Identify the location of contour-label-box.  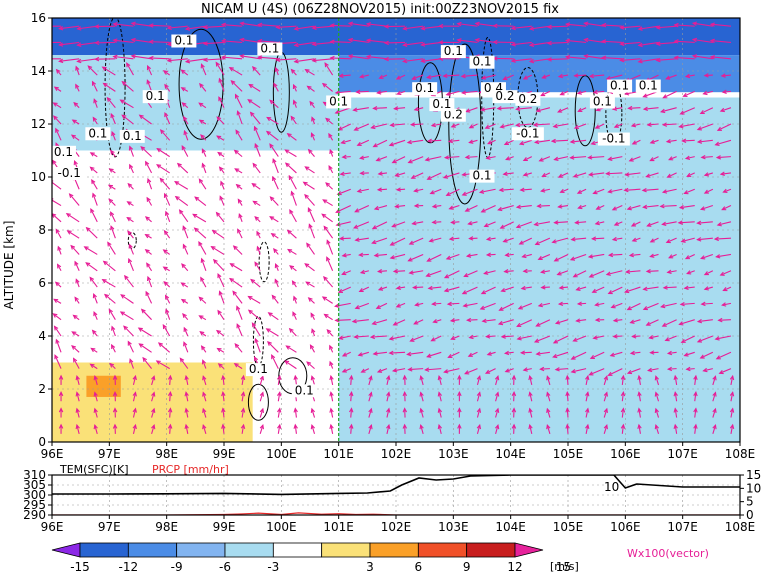
(270, 49).